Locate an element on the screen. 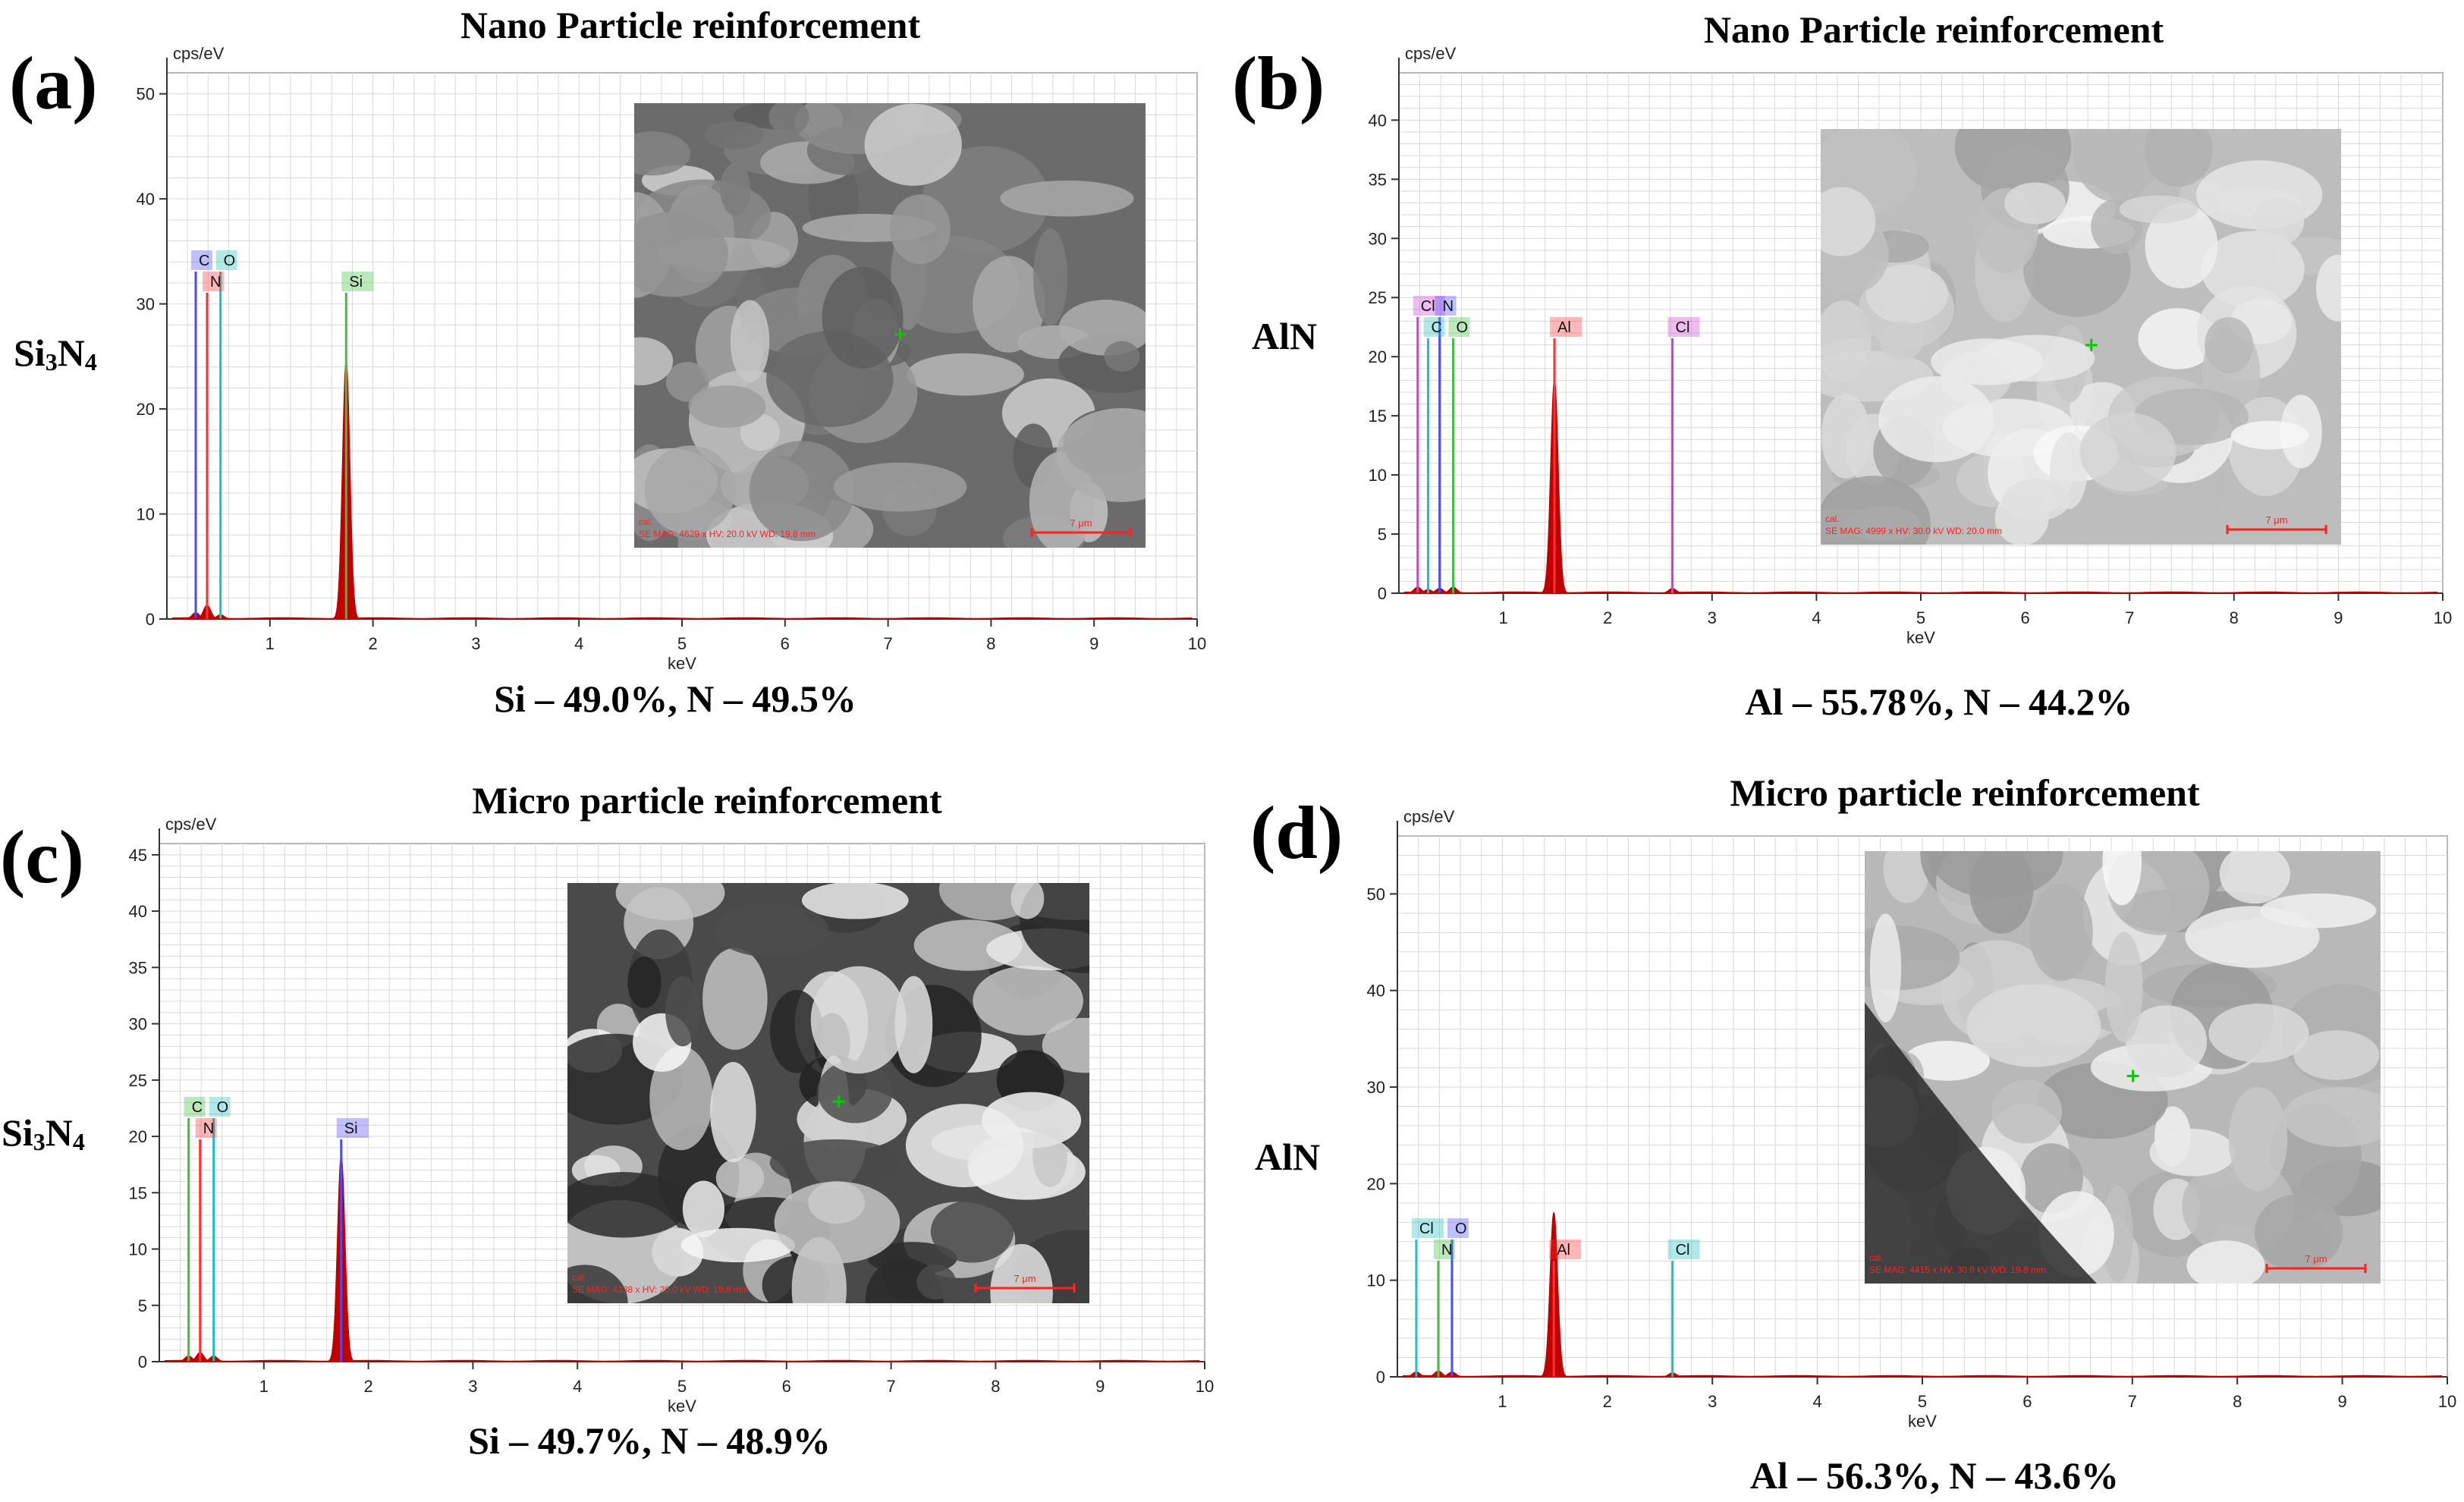 The width and height of the screenshot is (2464, 1502). material-label: AlN is located at coordinates (1285, 336).